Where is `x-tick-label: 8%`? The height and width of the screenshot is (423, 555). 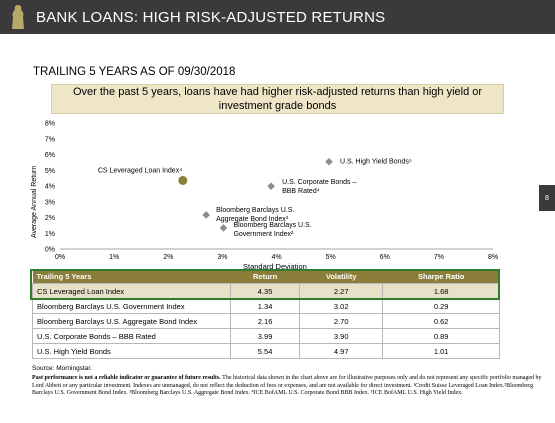 x-tick-label: 8% is located at coordinates (493, 257).